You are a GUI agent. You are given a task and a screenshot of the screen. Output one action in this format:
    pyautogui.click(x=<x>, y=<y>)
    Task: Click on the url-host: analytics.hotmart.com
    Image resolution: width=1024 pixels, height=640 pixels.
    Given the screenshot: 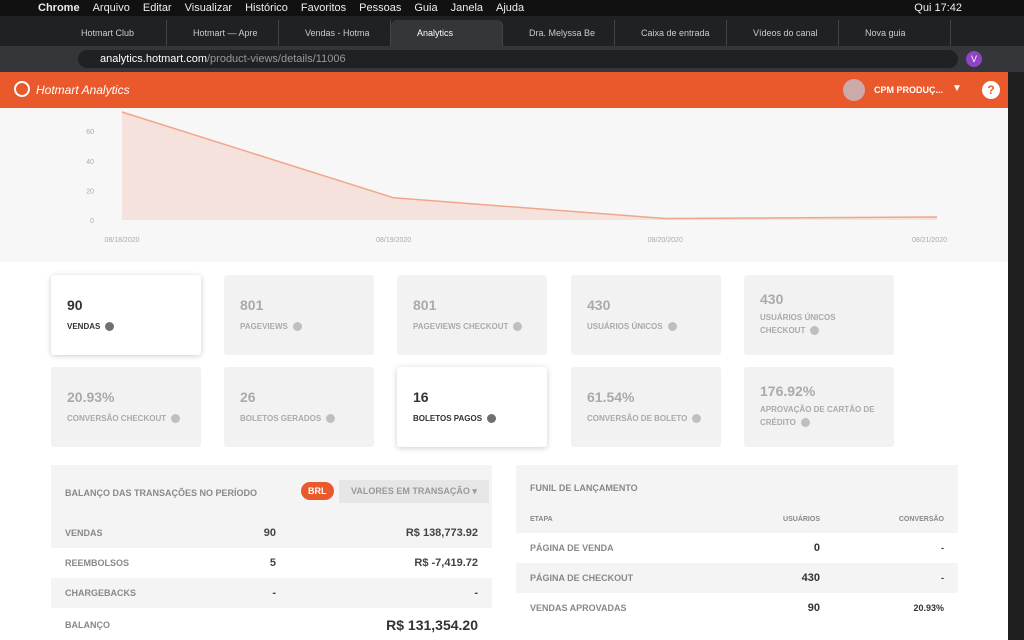 What is the action you would take?
    pyautogui.click(x=153, y=59)
    